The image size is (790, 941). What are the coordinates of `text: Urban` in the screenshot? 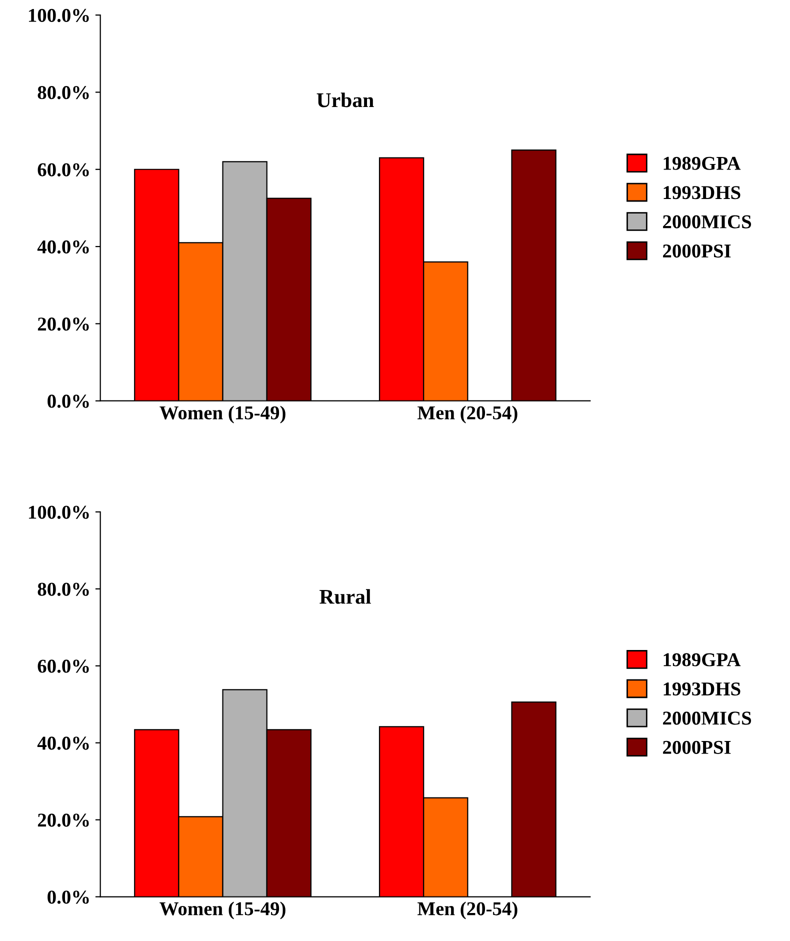 It's located at (345, 100).